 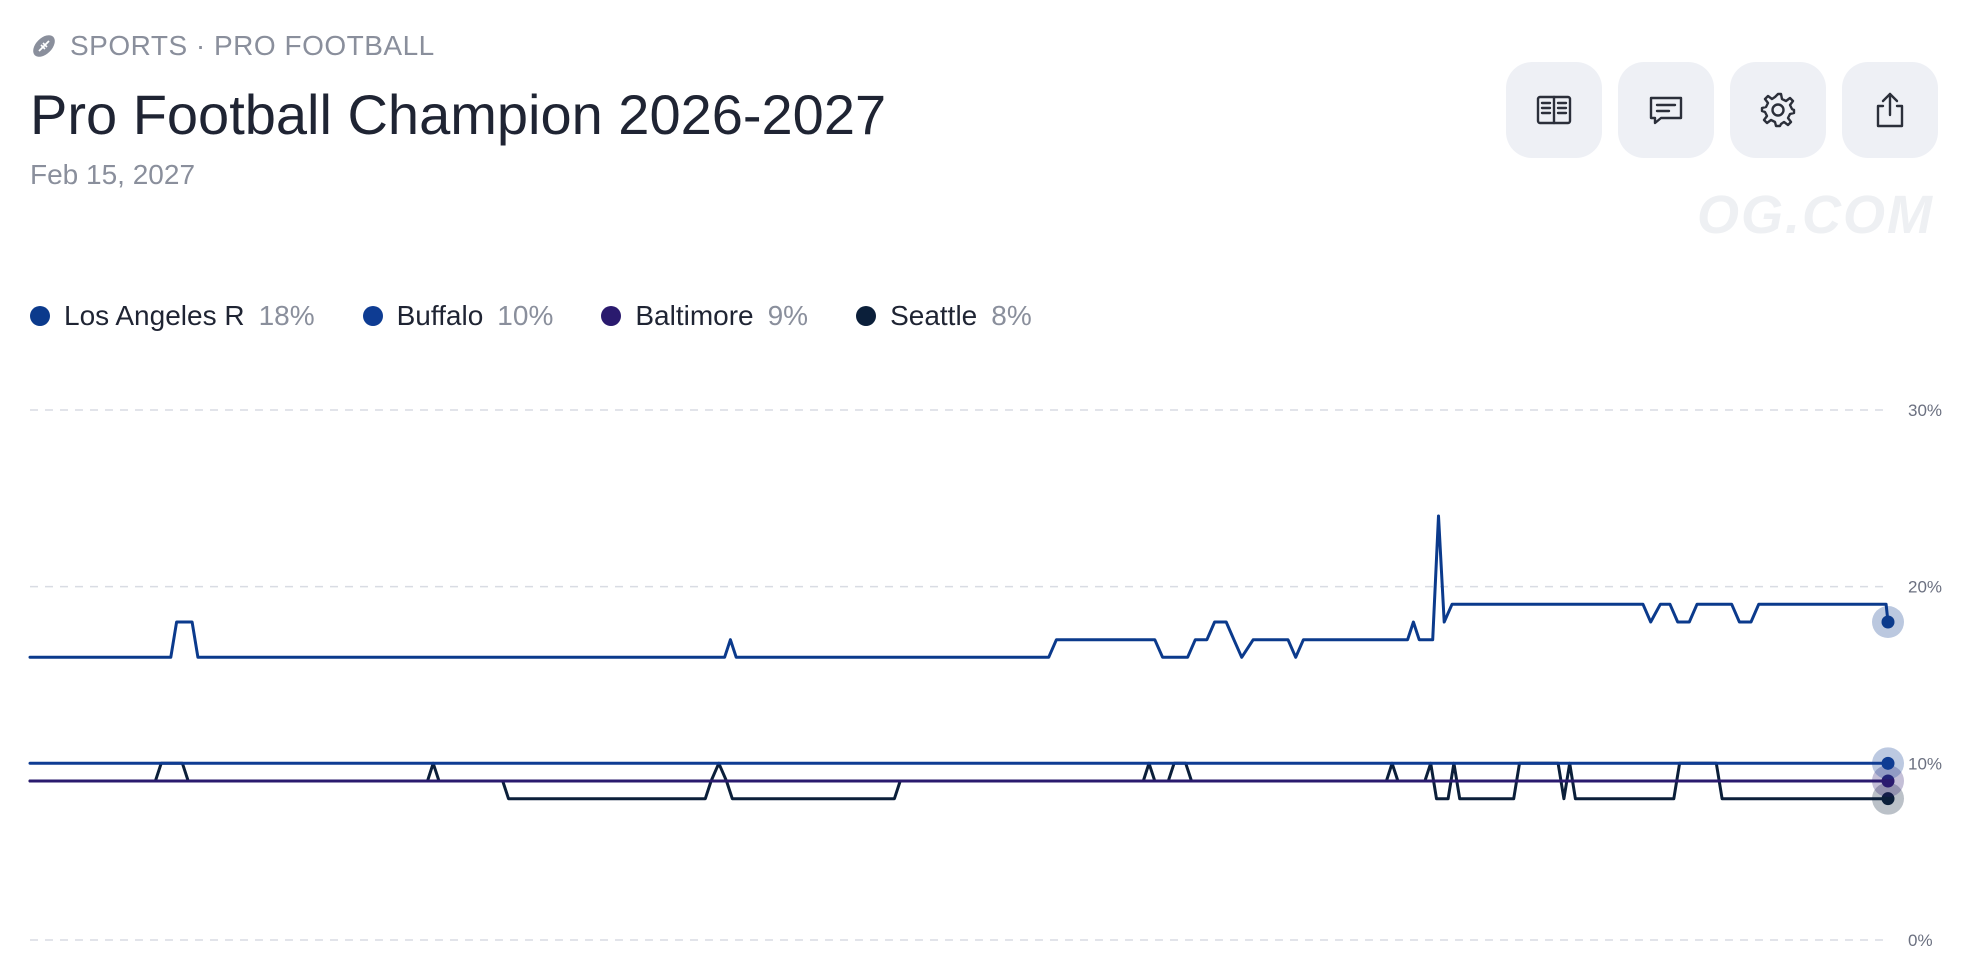 What do you see at coordinates (959, 586) in the screenshot?
I see `series-line-los-angeles-r` at bounding box center [959, 586].